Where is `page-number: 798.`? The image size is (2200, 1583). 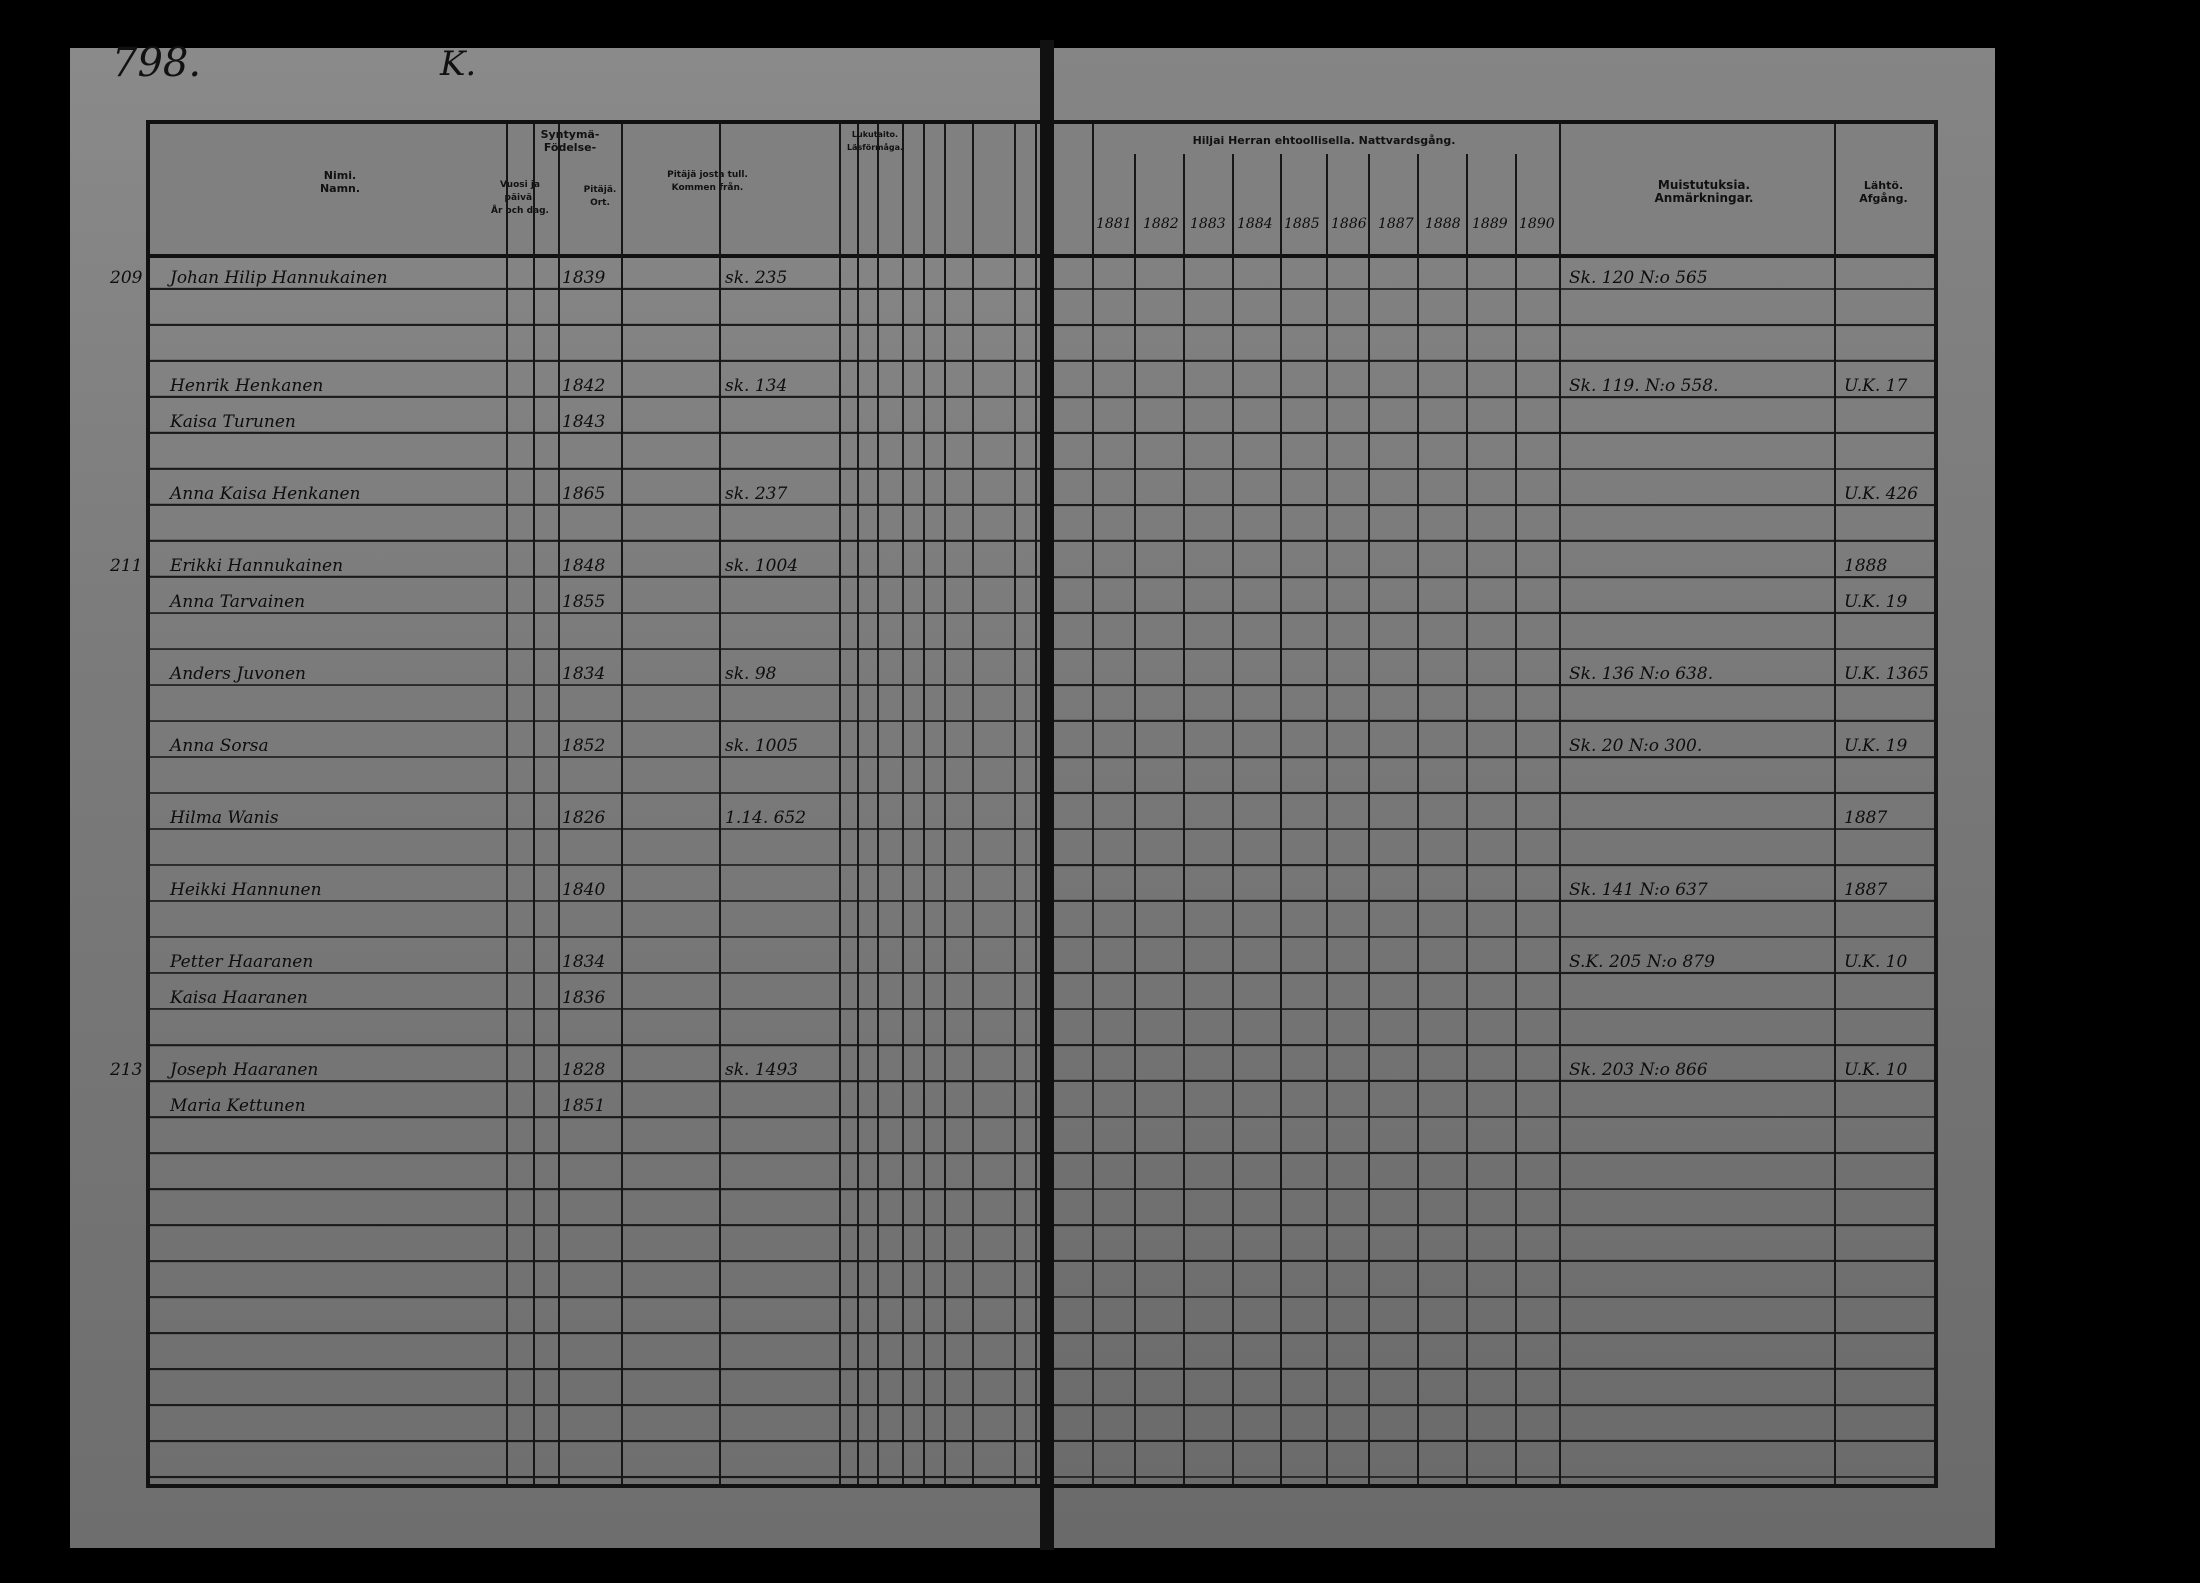
page-number: 798. is located at coordinates (157, 63).